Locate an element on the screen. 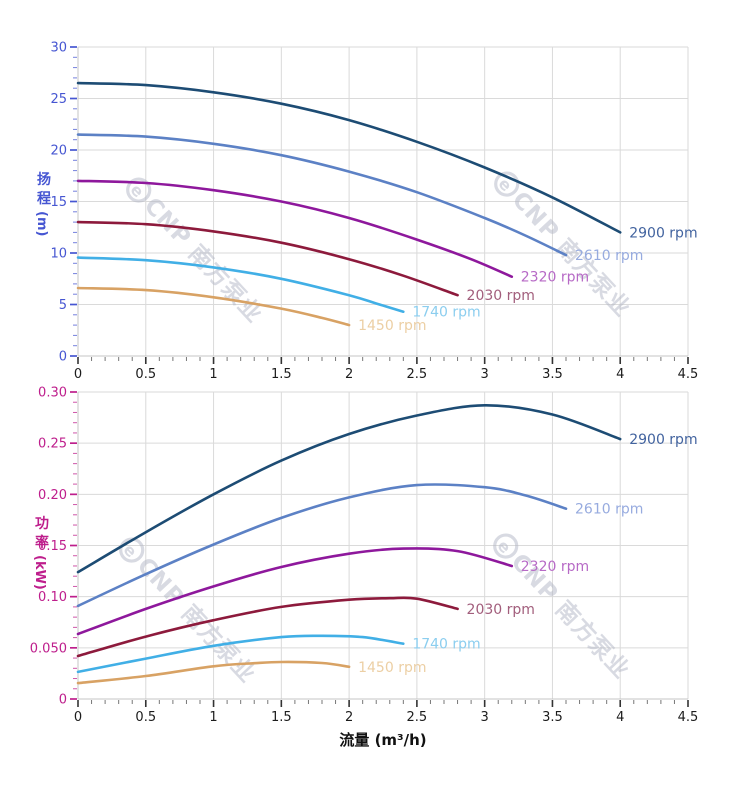  y-tick-label: 15 is located at coordinates (58, 202).